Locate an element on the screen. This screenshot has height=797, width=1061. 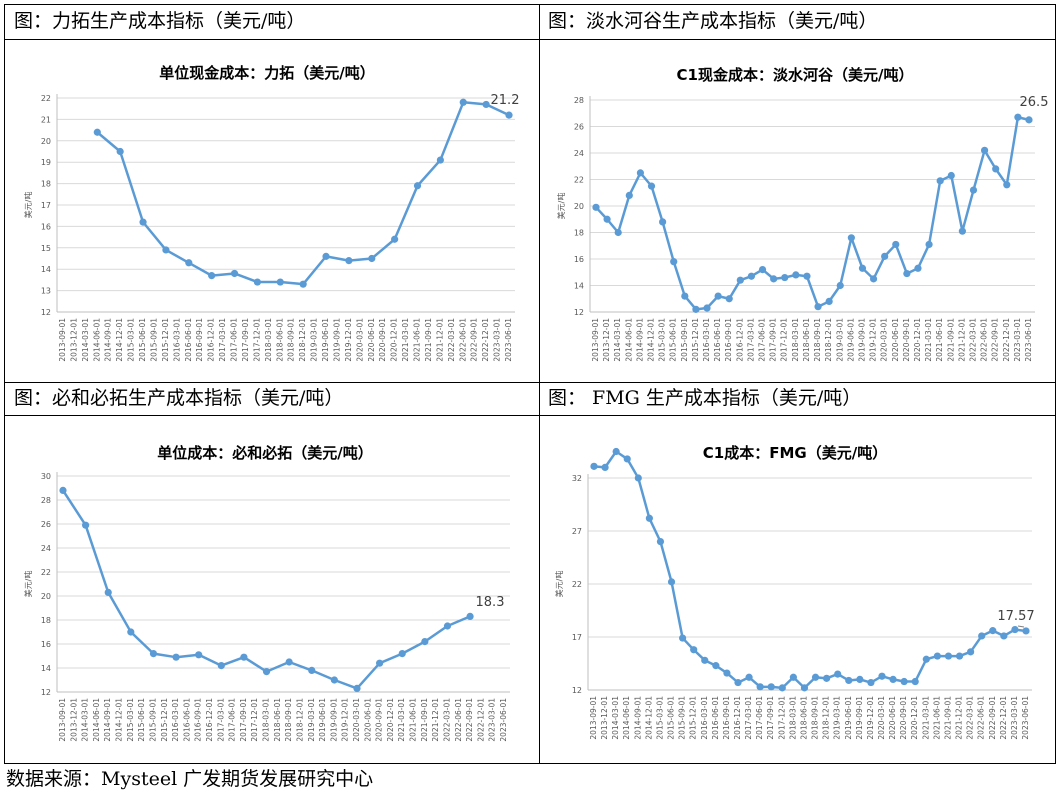
x-tick-label: 2013-09-01 is located at coordinates (593, 718).